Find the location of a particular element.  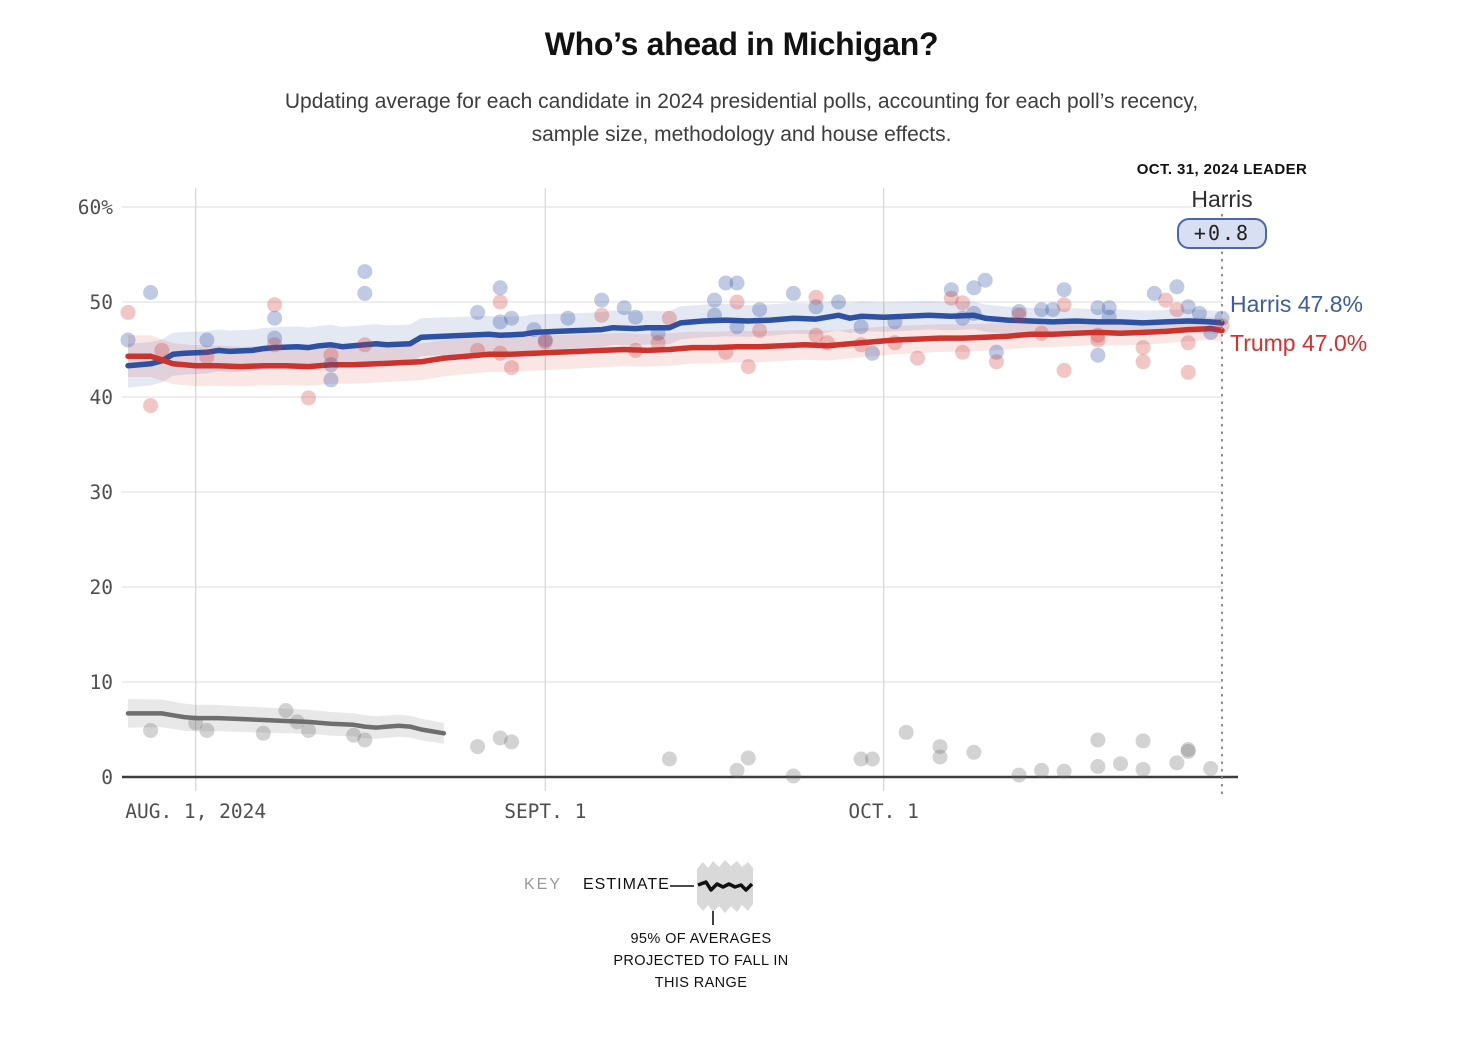

svg-text: 20 is located at coordinates (101, 587).